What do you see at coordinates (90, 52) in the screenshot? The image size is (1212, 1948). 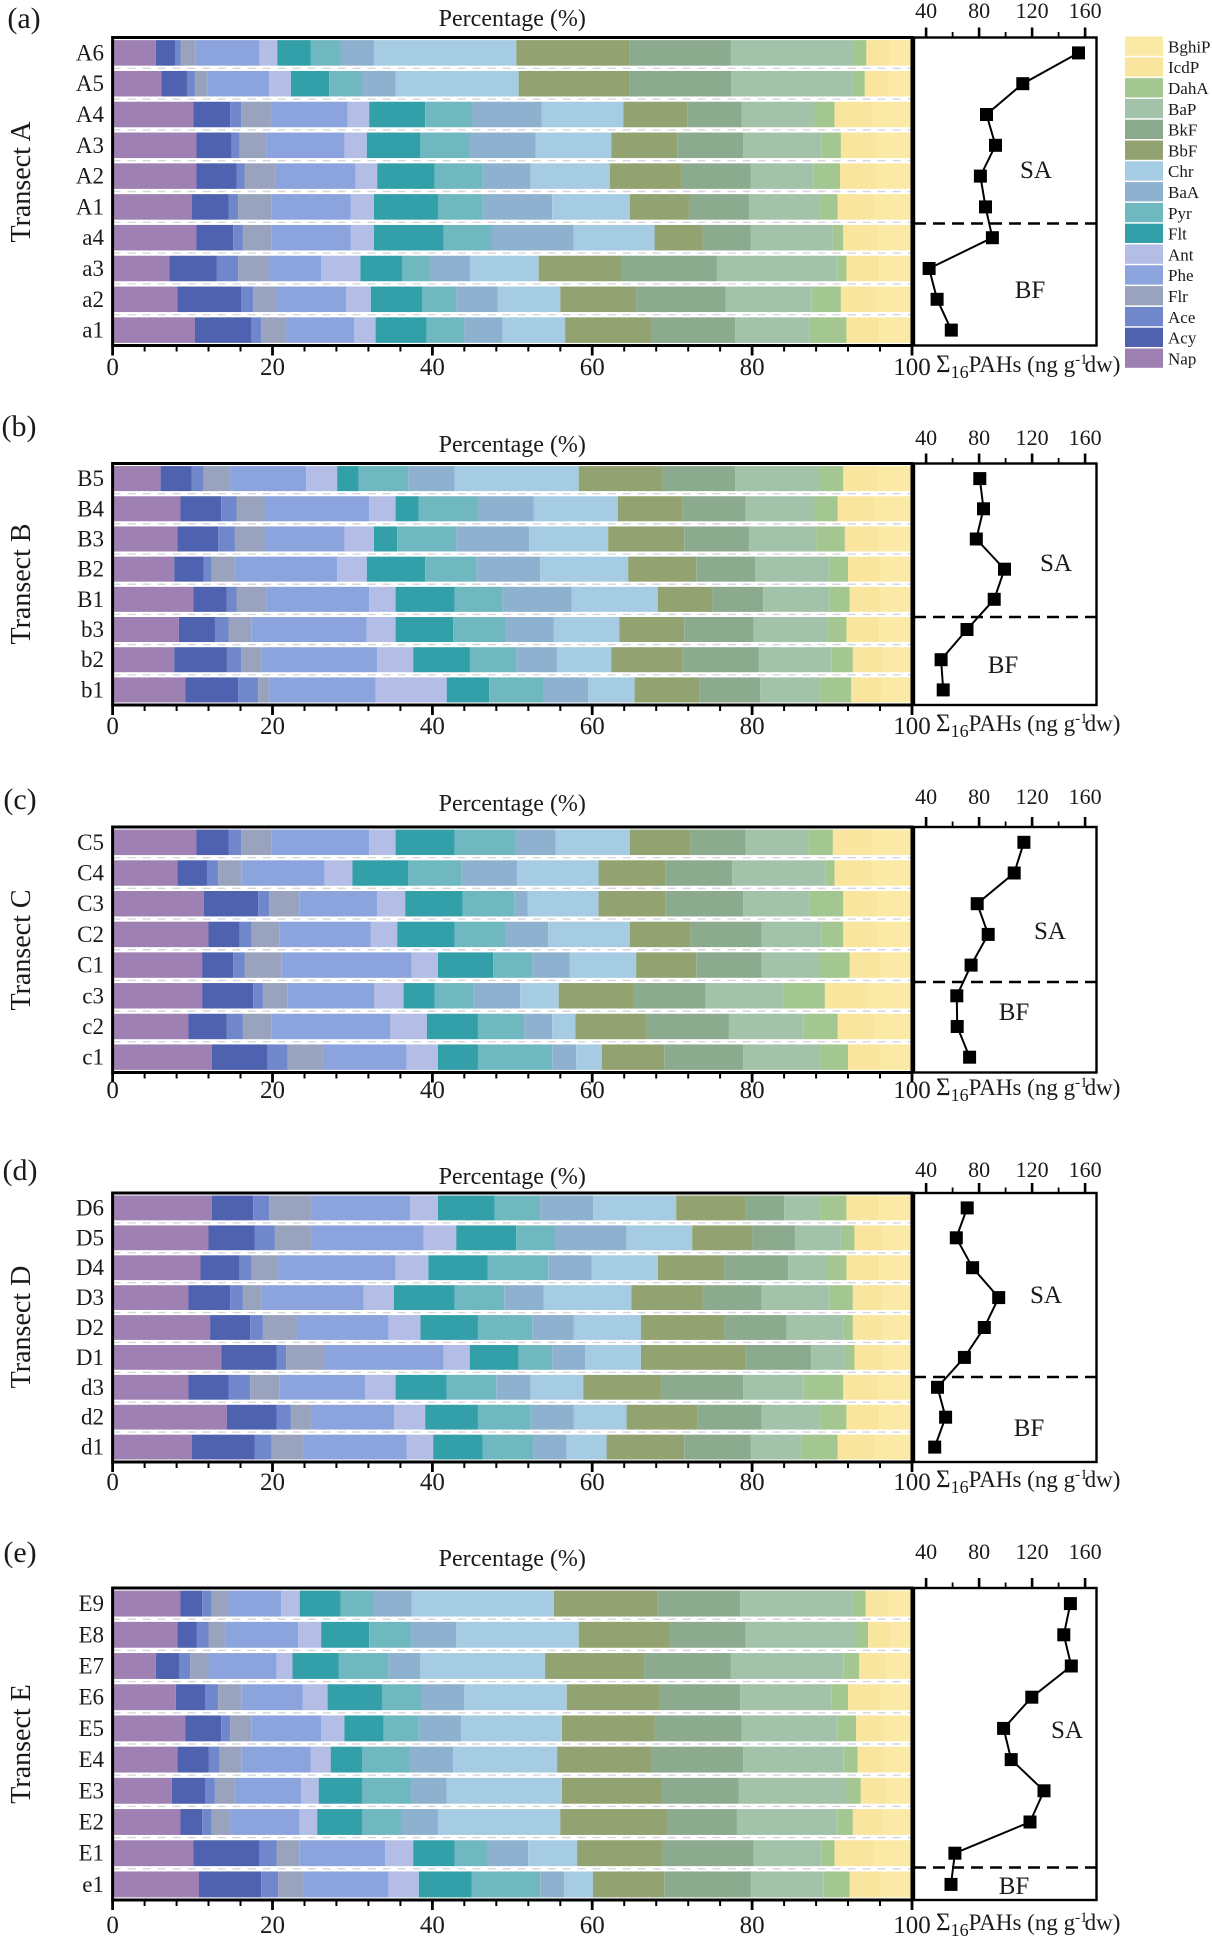 I see `svg-text: A6` at bounding box center [90, 52].